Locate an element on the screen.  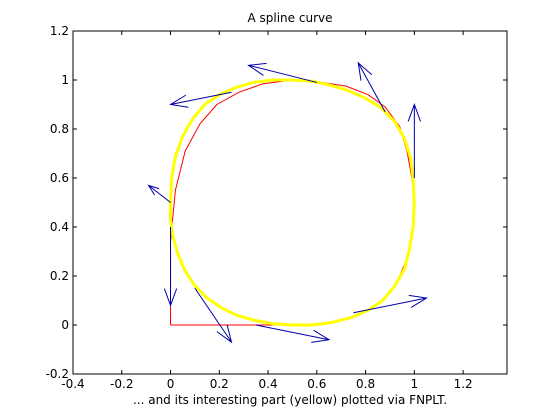
x-tick-label: 0.4 is located at coordinates (268, 384).